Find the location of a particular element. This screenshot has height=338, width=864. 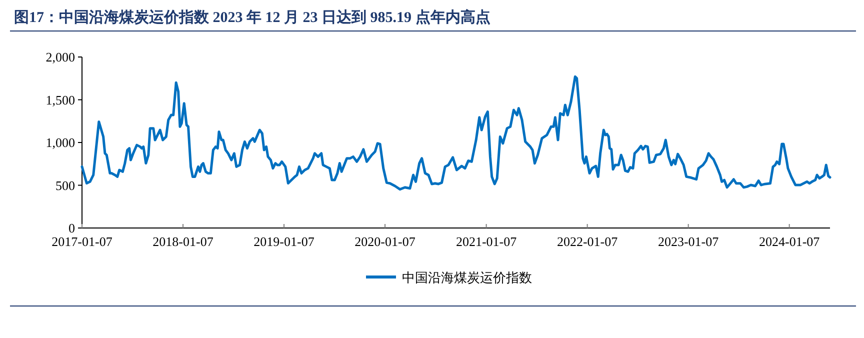

x-tick-label: 2024-01-07 is located at coordinates (789, 241).